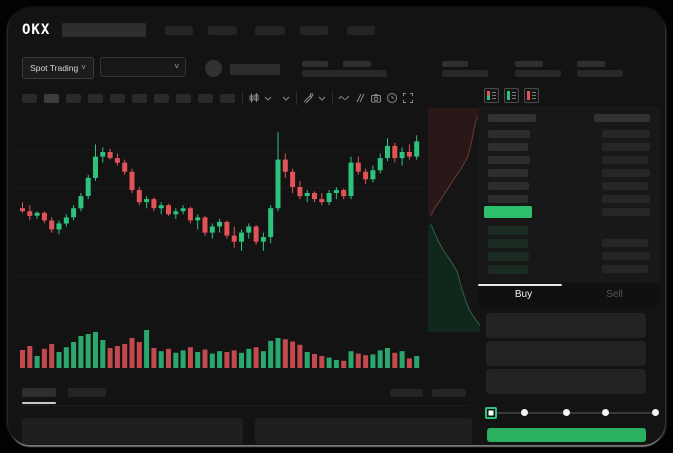 This screenshot has width=673, height=453. I want to click on last-price-bar, so click(508, 212).